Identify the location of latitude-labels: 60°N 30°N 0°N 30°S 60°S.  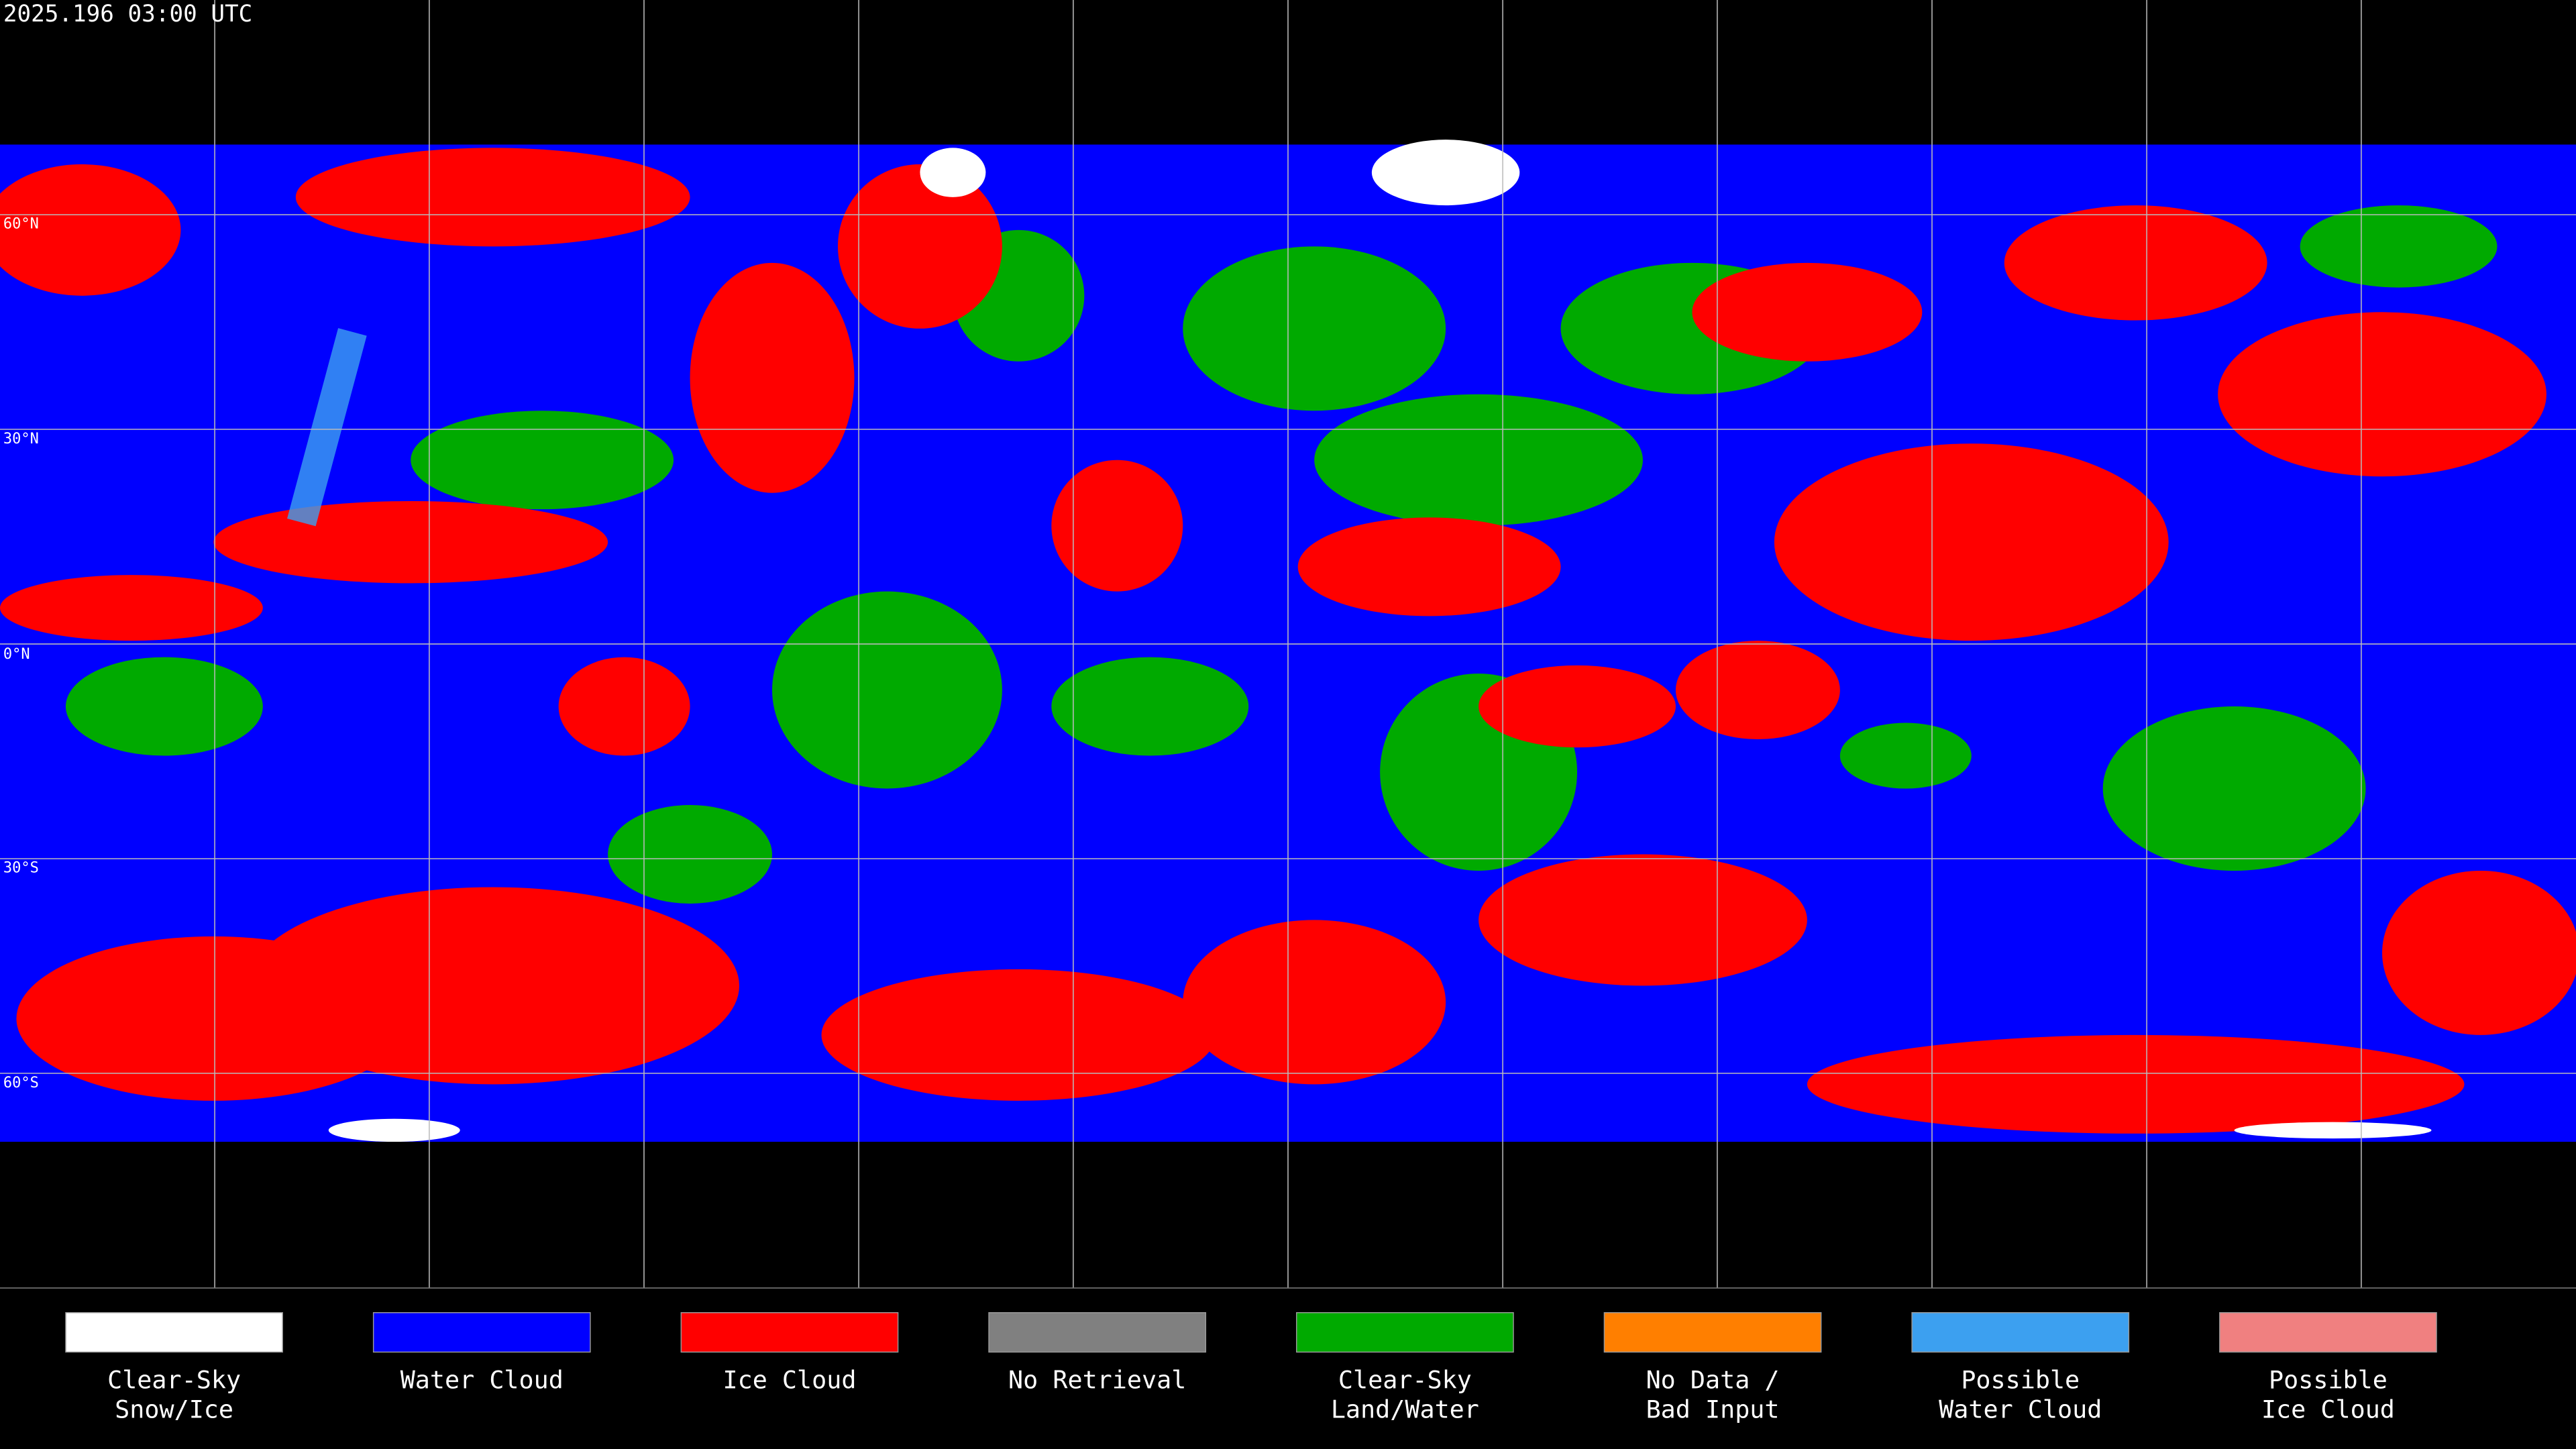
(21, 653).